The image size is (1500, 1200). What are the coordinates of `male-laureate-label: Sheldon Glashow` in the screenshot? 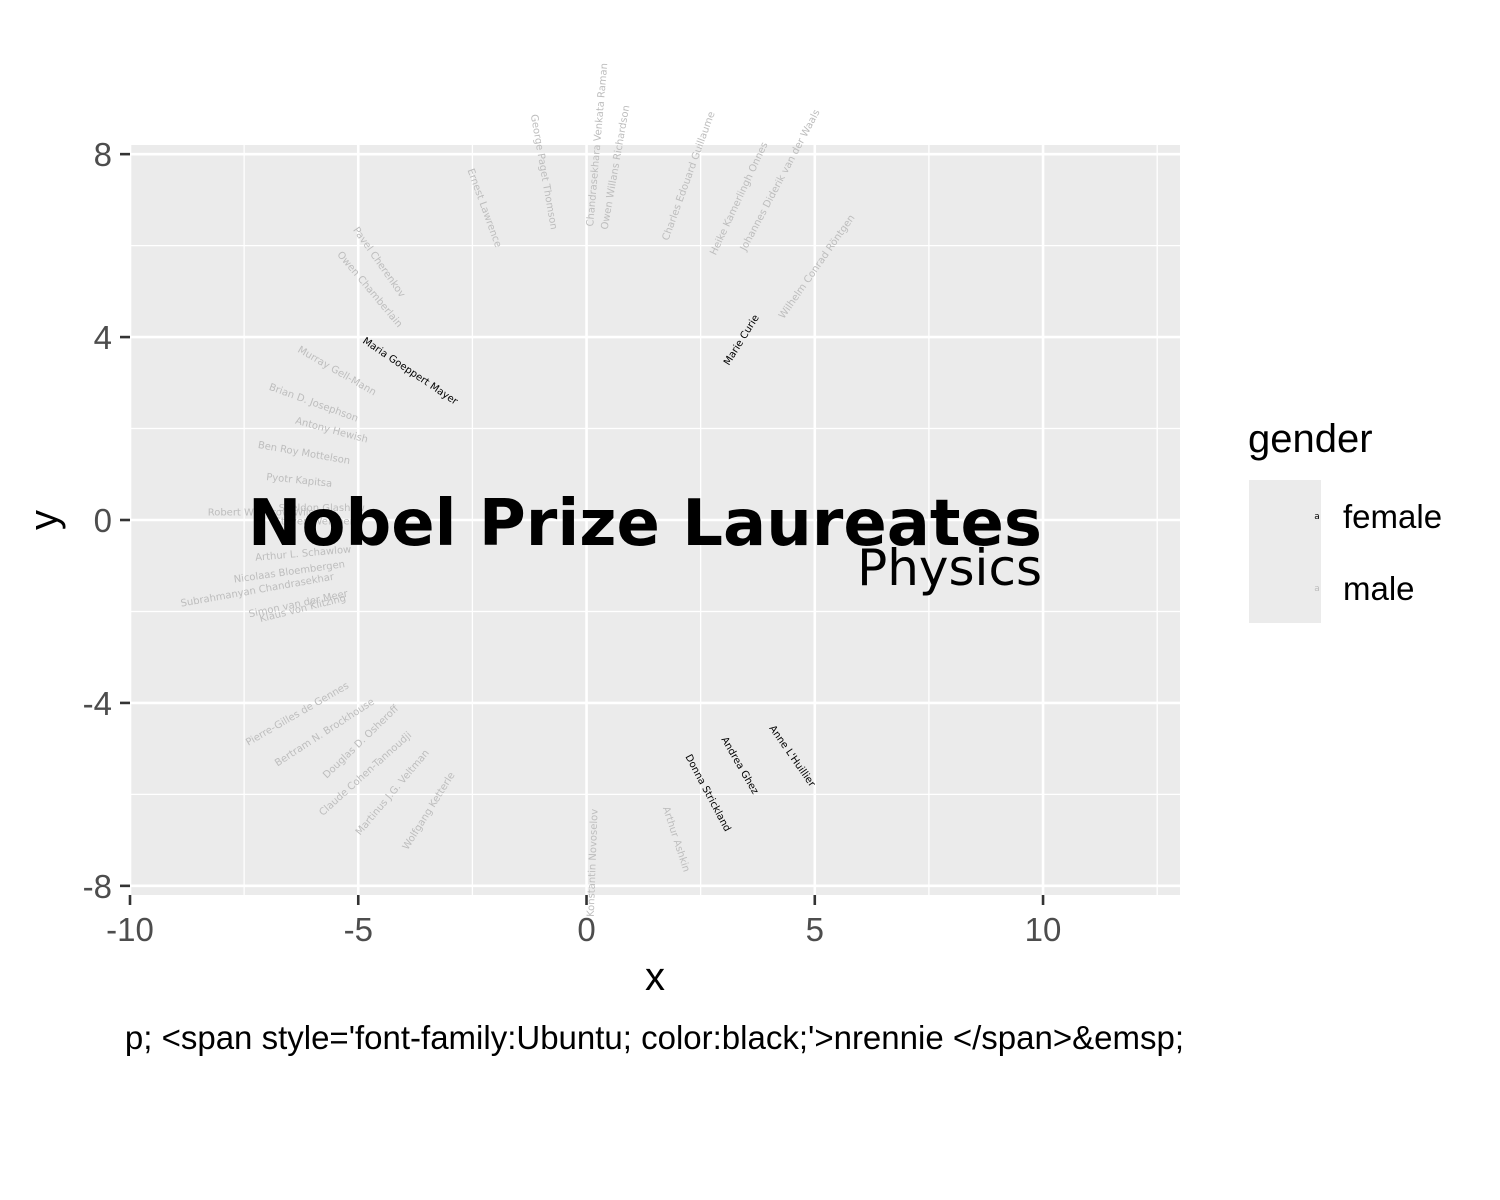 It's located at (322, 508).